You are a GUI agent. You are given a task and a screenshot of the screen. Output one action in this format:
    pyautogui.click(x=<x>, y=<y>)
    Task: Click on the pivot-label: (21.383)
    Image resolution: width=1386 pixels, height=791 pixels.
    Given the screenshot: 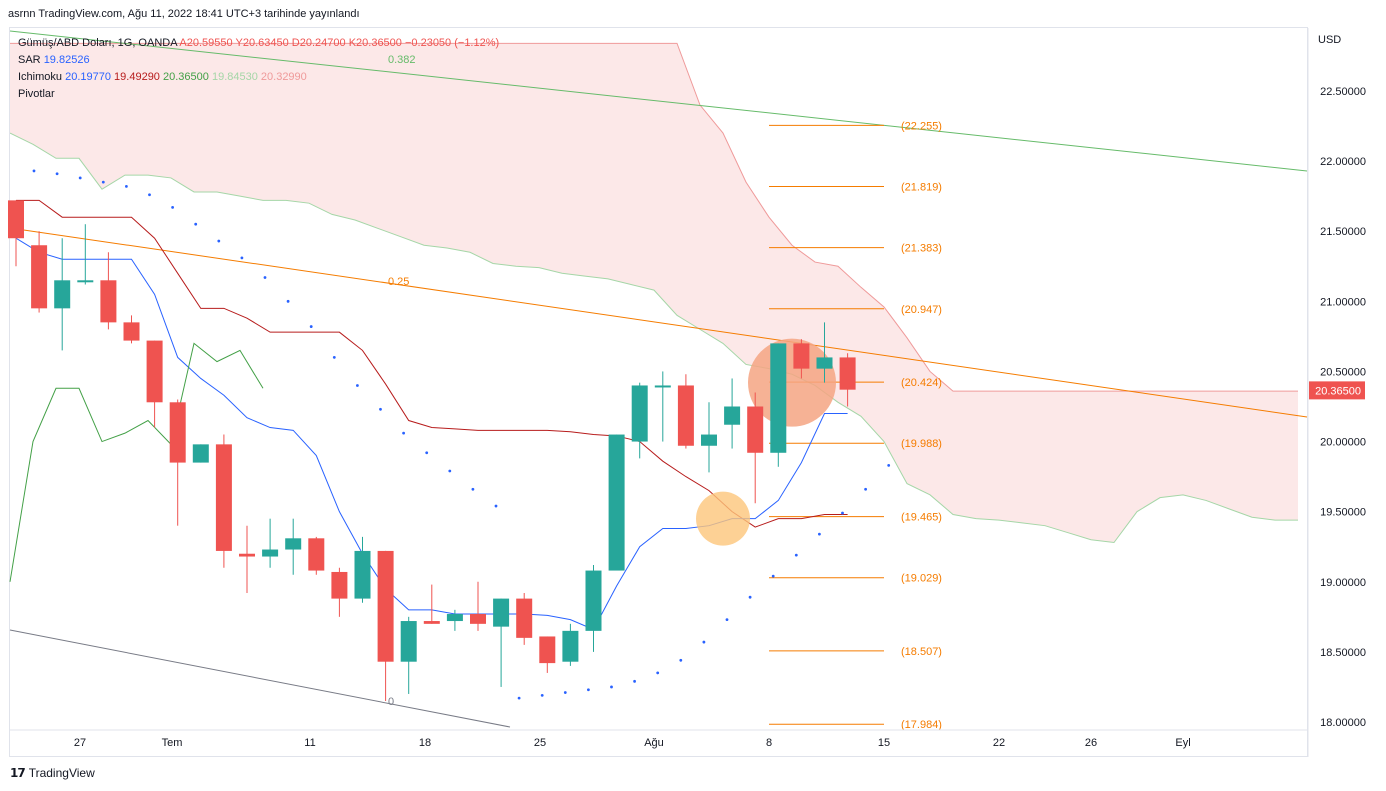 What is the action you would take?
    pyautogui.click(x=921, y=249)
    